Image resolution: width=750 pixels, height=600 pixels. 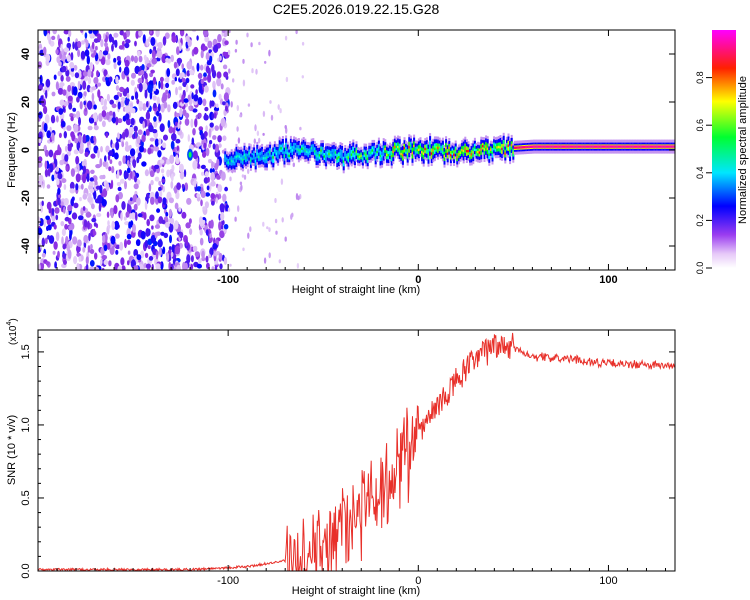 I want to click on snr-ylabel: SNR (10 * v/v), so click(x=12, y=450).